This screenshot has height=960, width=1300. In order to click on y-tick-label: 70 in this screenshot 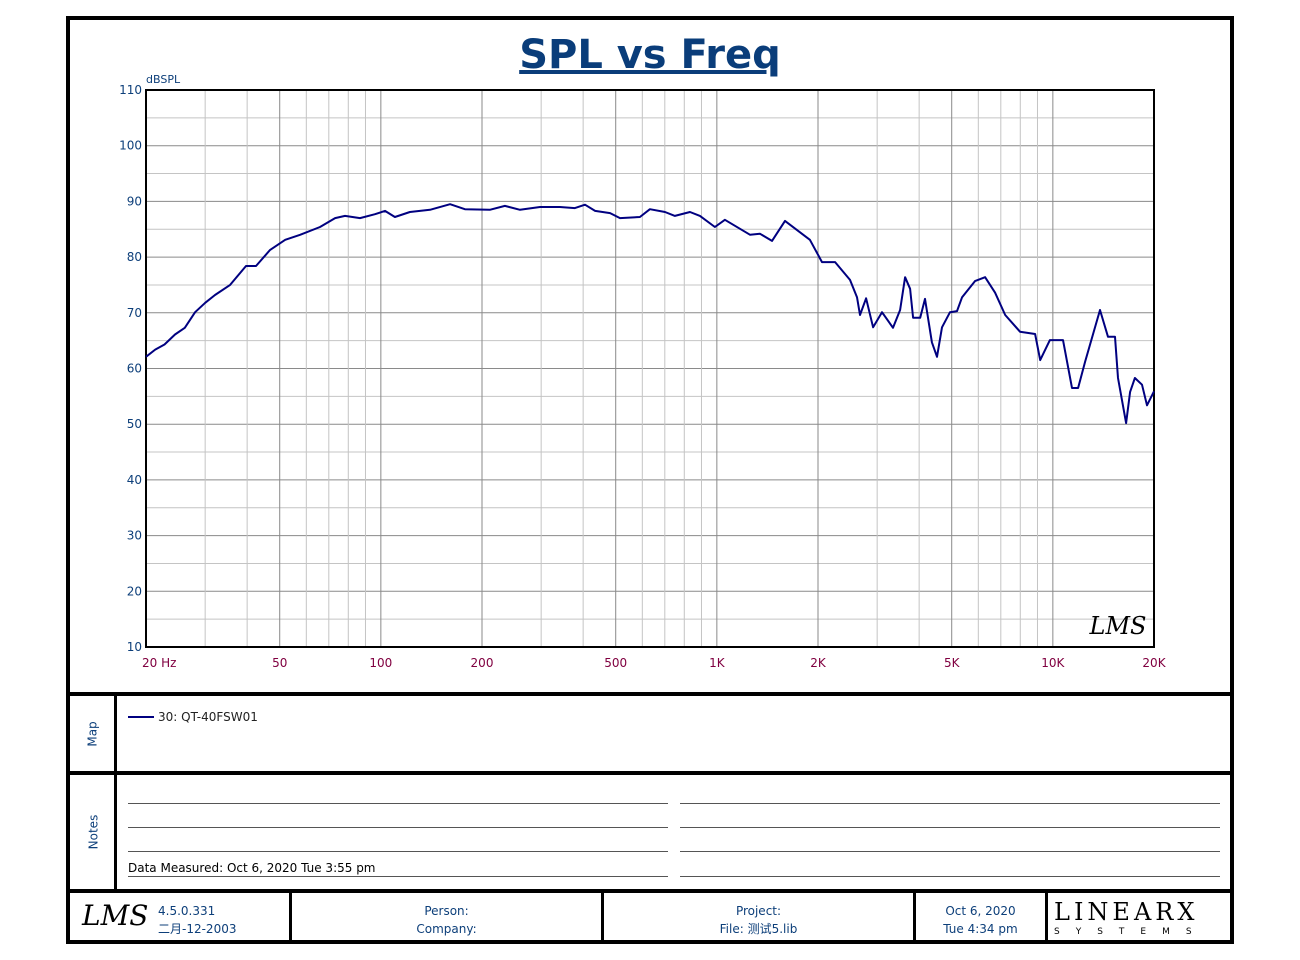, I will do `click(134, 313)`.